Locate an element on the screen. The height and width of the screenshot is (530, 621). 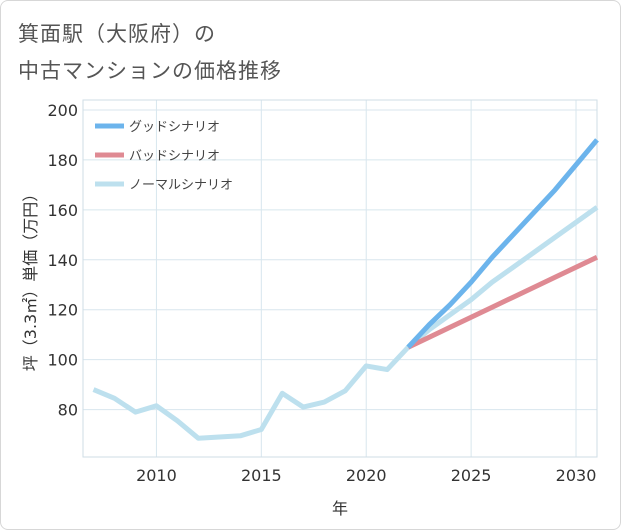
legend-label-0: グッドシナリオ is located at coordinates (174, 127).